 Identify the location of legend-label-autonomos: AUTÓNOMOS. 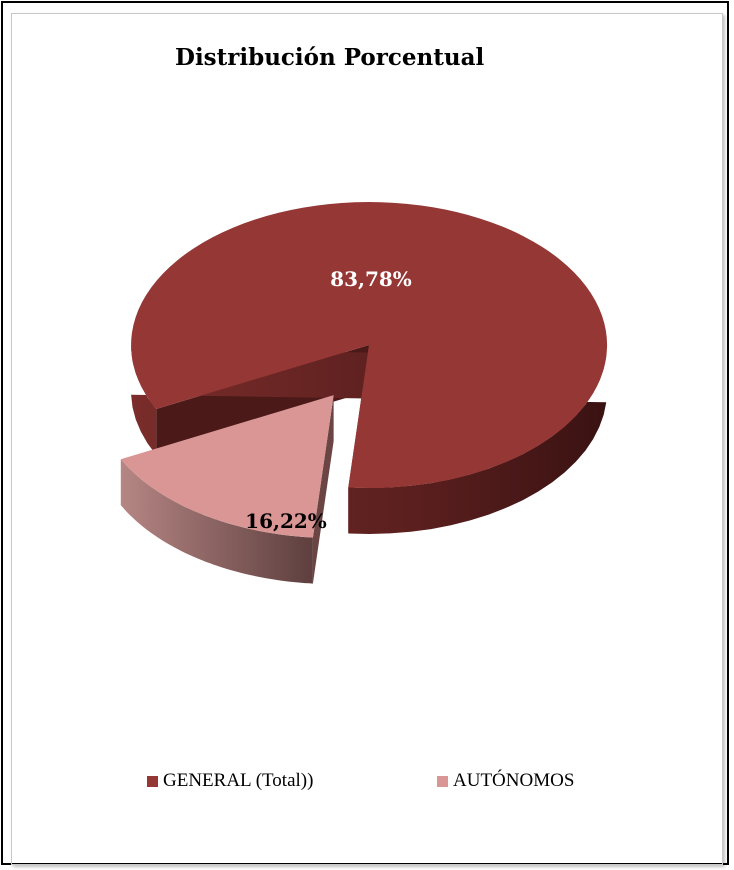
(514, 780).